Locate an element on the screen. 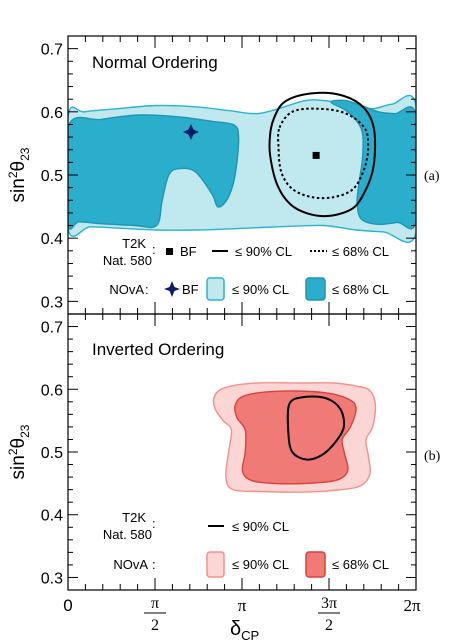 The image size is (472, 643). panel-b-ylabel: sin2θ23 is located at coordinates (19, 451).